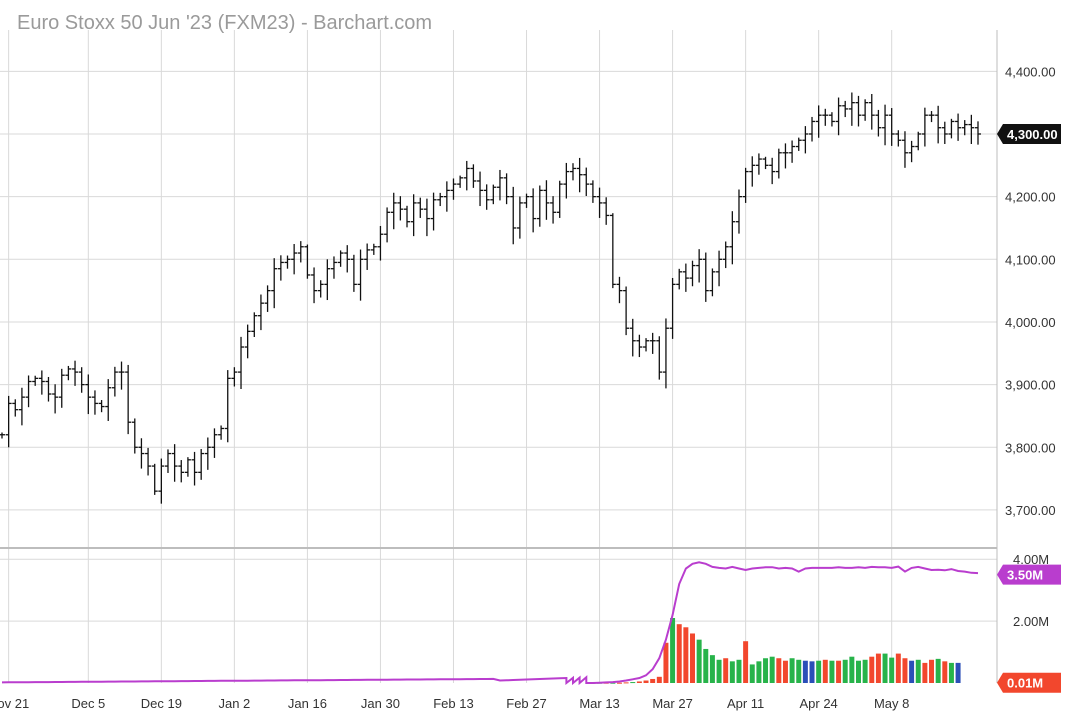 This screenshot has height=716, width=1070. I want to click on x-tick-label: Apr 24, so click(818, 703).